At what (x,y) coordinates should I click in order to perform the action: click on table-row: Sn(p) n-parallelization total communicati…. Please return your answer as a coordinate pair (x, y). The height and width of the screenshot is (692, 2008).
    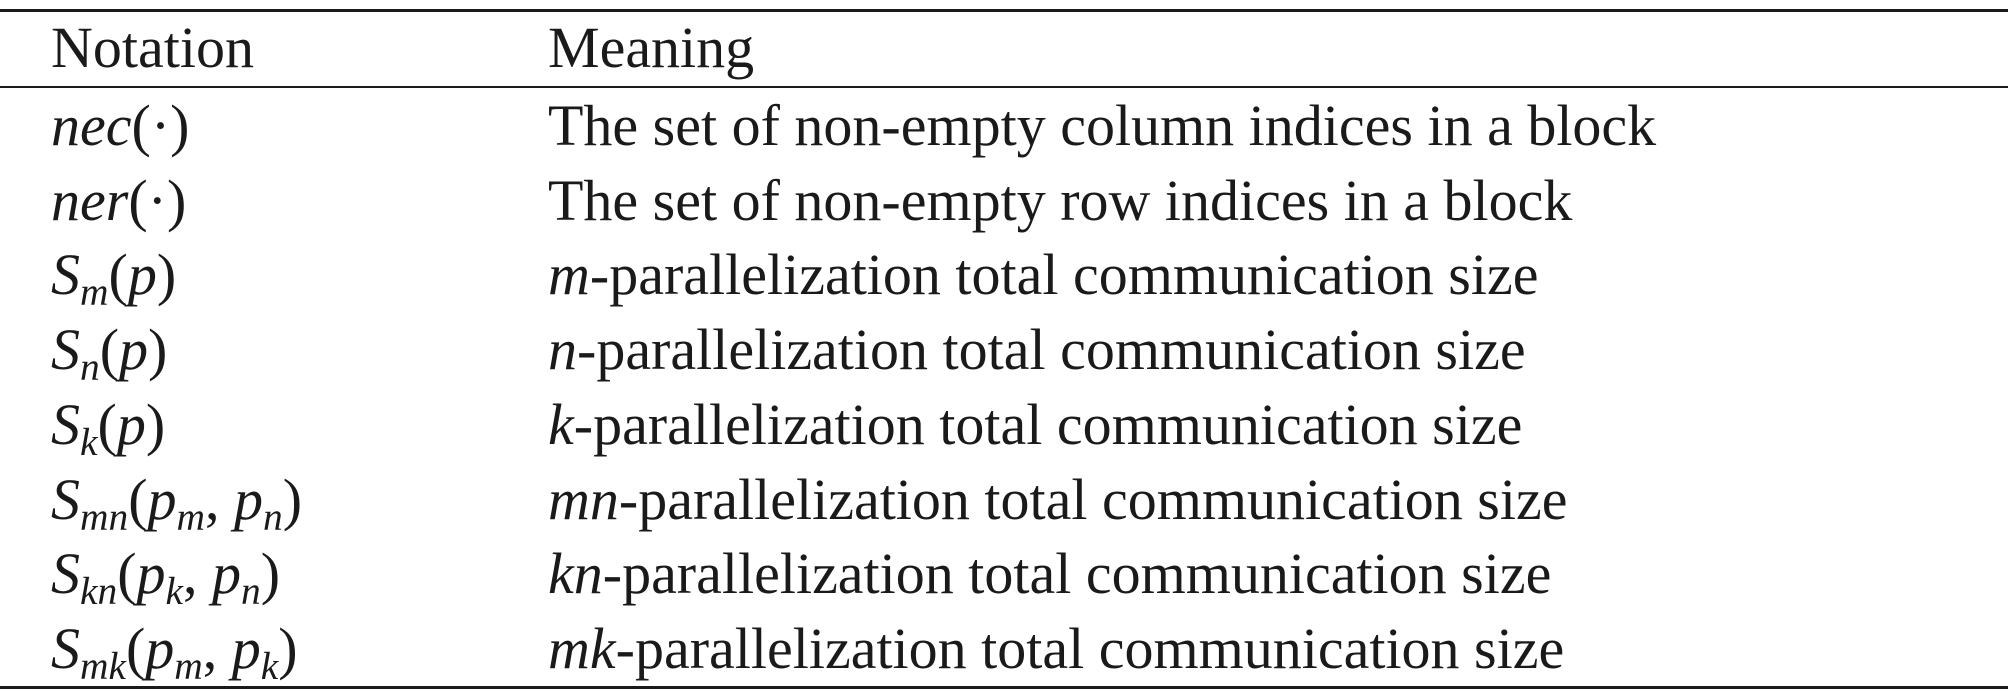
    Looking at the image, I should click on (1004, 349).